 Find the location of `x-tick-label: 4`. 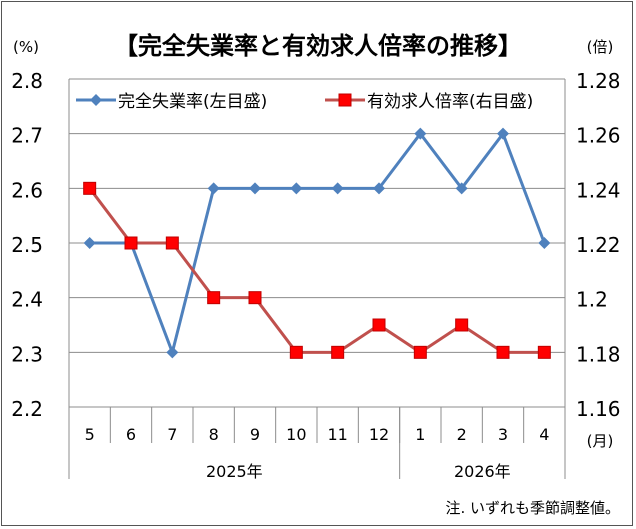

x-tick-label: 4 is located at coordinates (544, 434).